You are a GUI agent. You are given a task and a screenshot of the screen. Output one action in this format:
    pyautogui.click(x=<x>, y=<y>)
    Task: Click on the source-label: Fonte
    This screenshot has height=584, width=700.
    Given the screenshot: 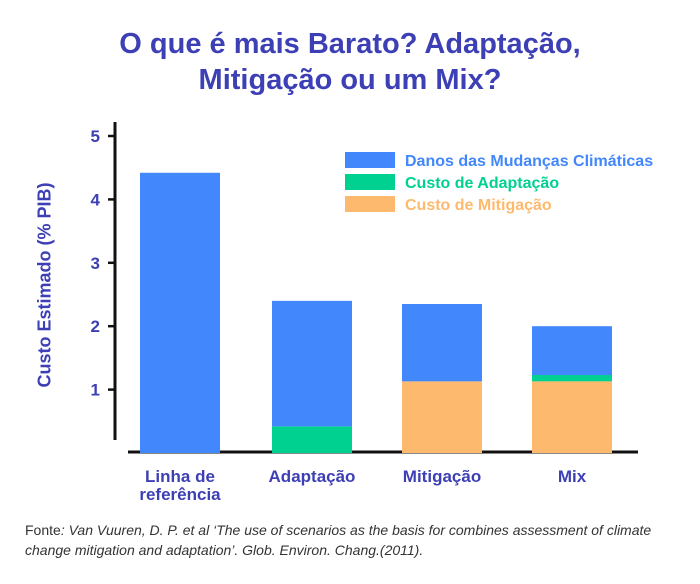 What is the action you would take?
    pyautogui.click(x=43, y=530)
    